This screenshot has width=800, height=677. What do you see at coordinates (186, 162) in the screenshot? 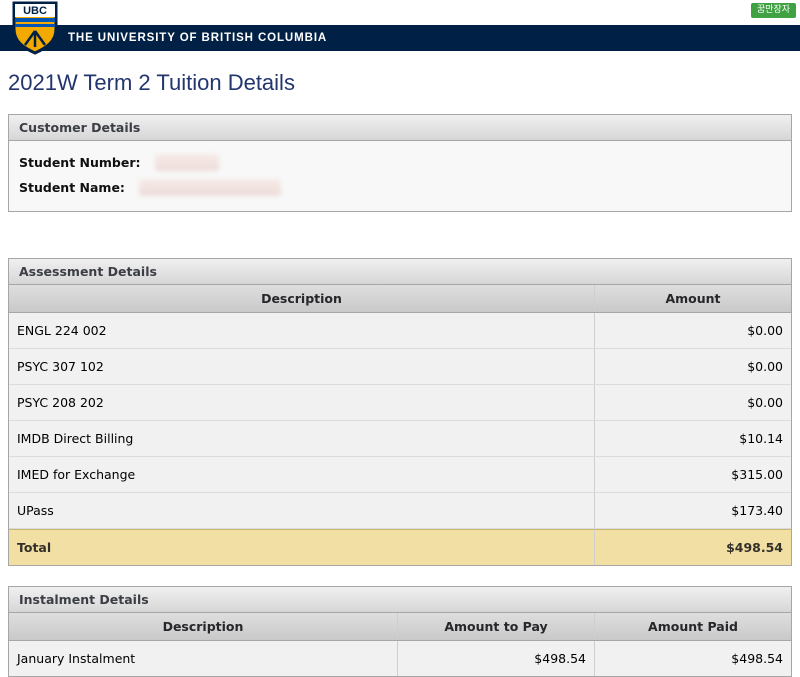
I see `student-number-redacted-value` at bounding box center [186, 162].